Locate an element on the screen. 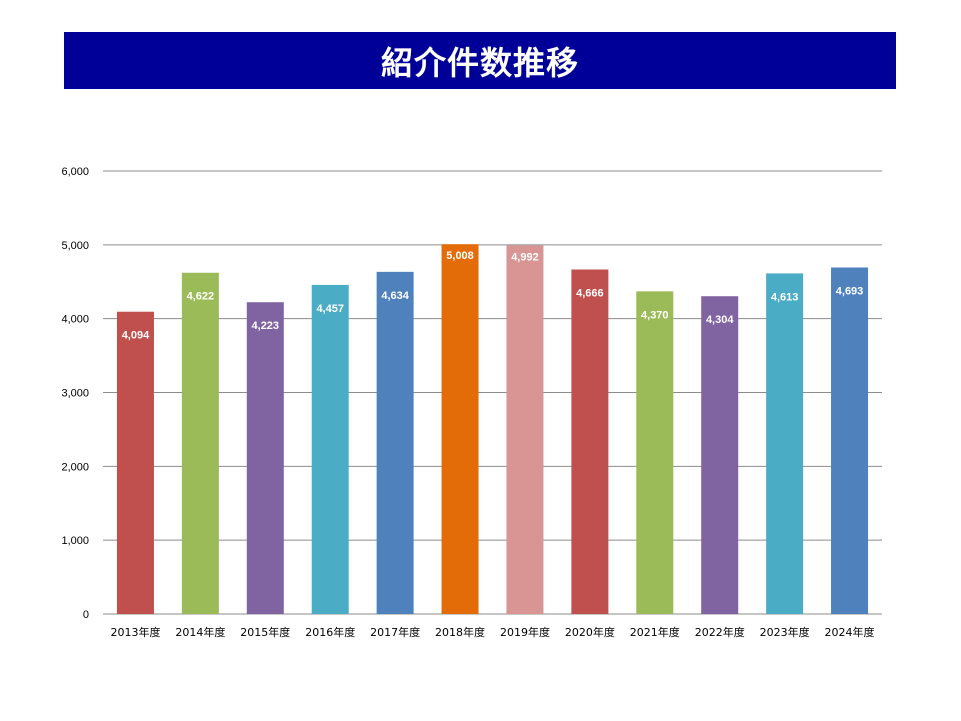  y-tick-label: 3,000 is located at coordinates (75, 394).